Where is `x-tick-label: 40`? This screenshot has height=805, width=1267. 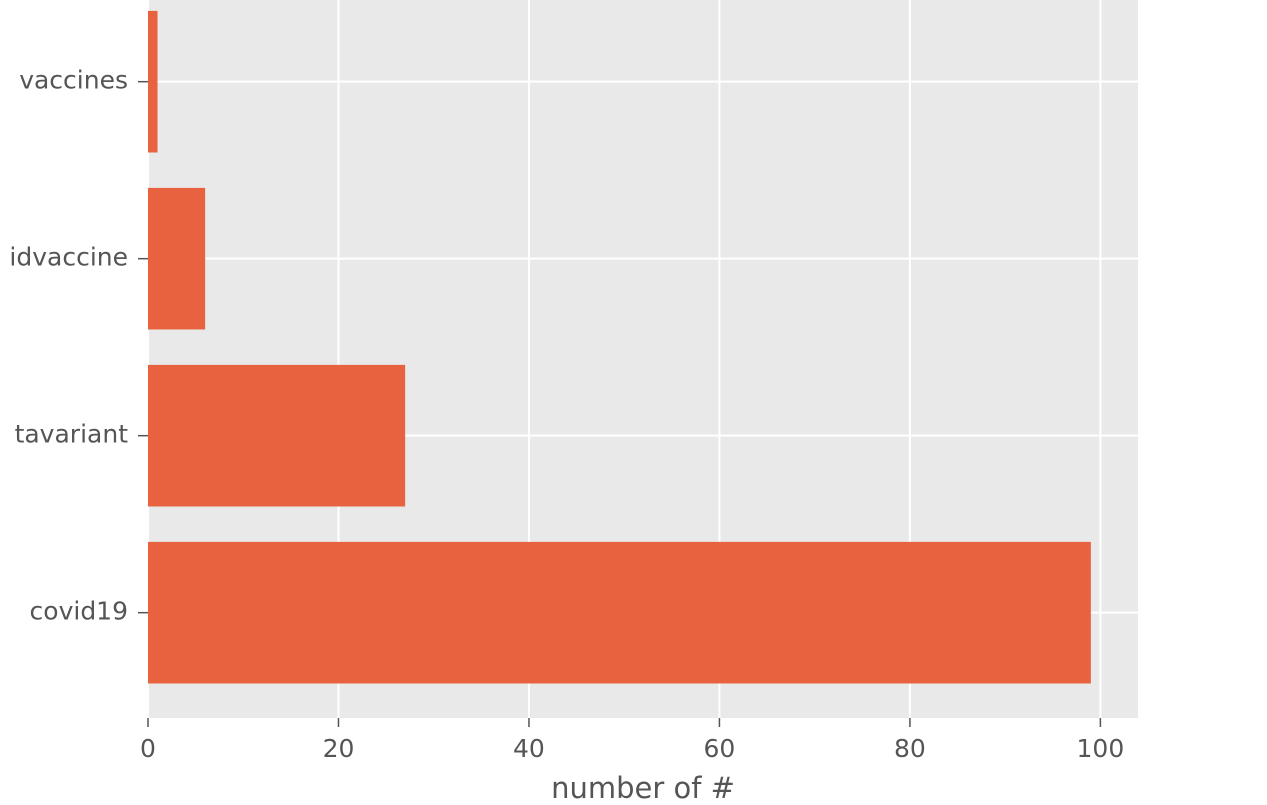
x-tick-label: 40 is located at coordinates (529, 748).